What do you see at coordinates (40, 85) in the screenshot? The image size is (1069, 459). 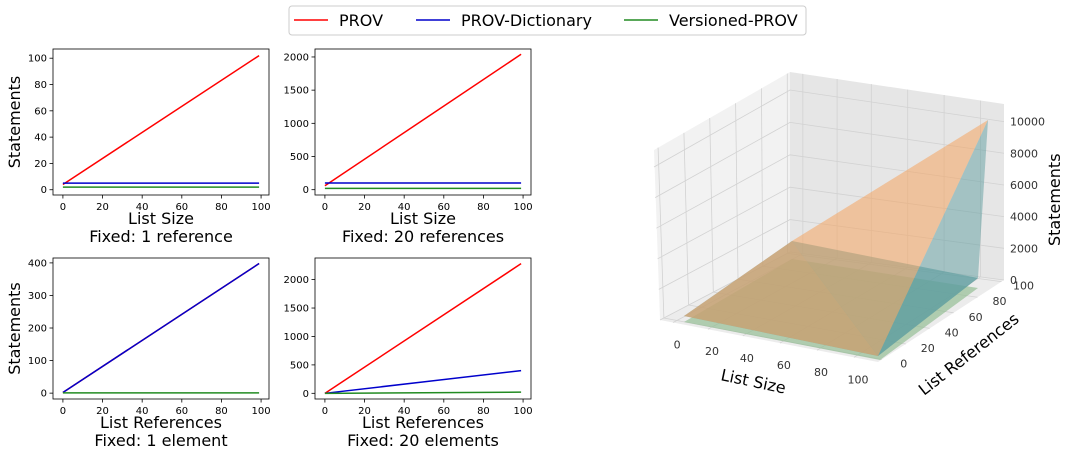 I see `ytick-label: 80` at bounding box center [40, 85].